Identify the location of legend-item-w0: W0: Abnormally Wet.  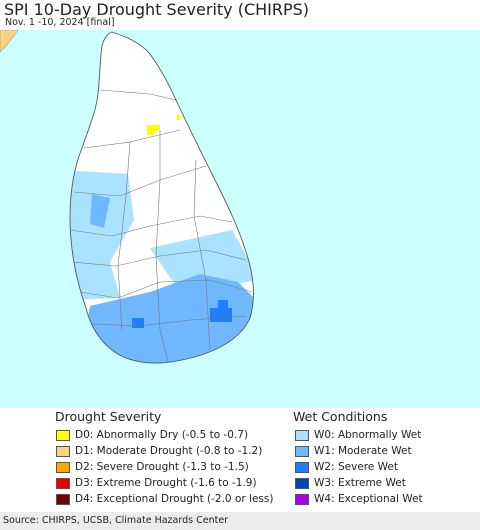
(359, 435).